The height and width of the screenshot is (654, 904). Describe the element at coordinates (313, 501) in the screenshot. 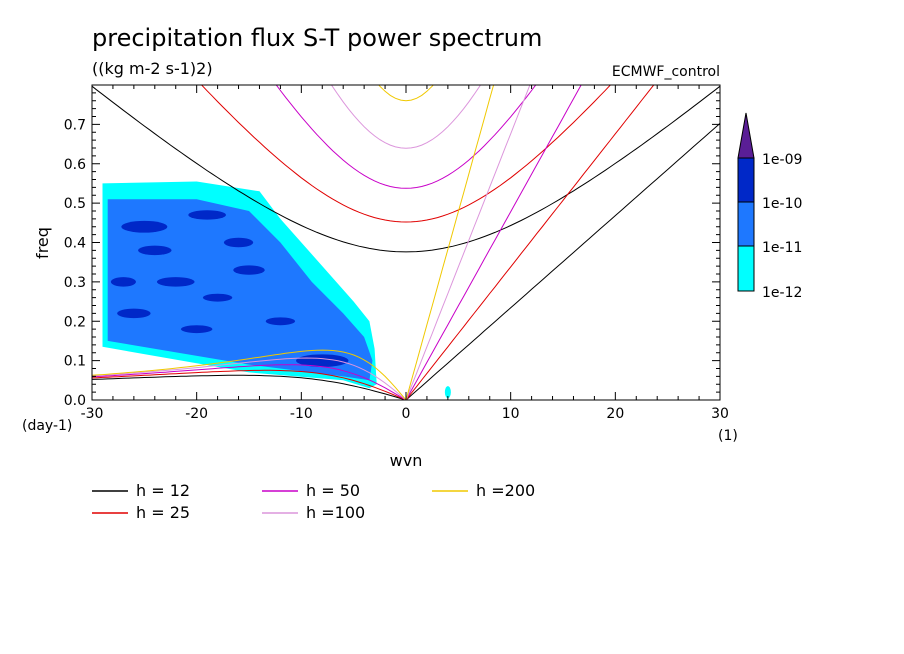

I see `legend: h = 12 h = 25 h = 50 h =100 h =200` at that location.